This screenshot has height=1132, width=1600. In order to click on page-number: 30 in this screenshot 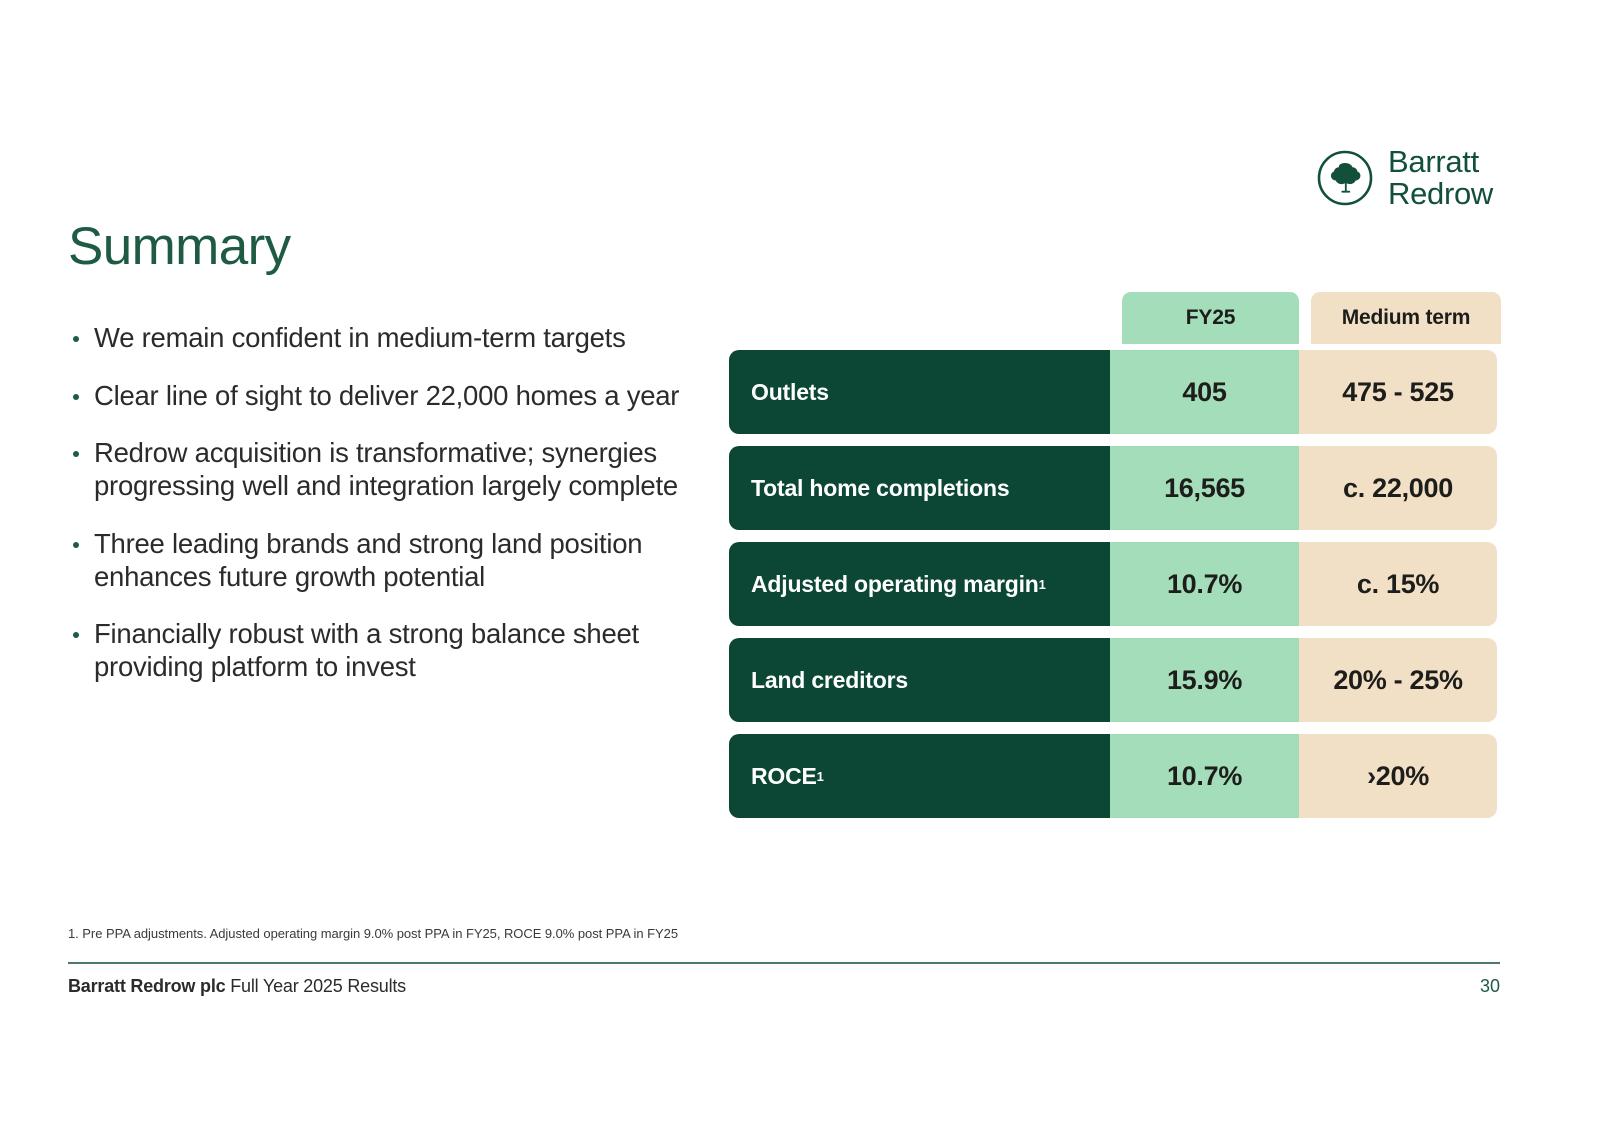, I will do `click(1489, 986)`.